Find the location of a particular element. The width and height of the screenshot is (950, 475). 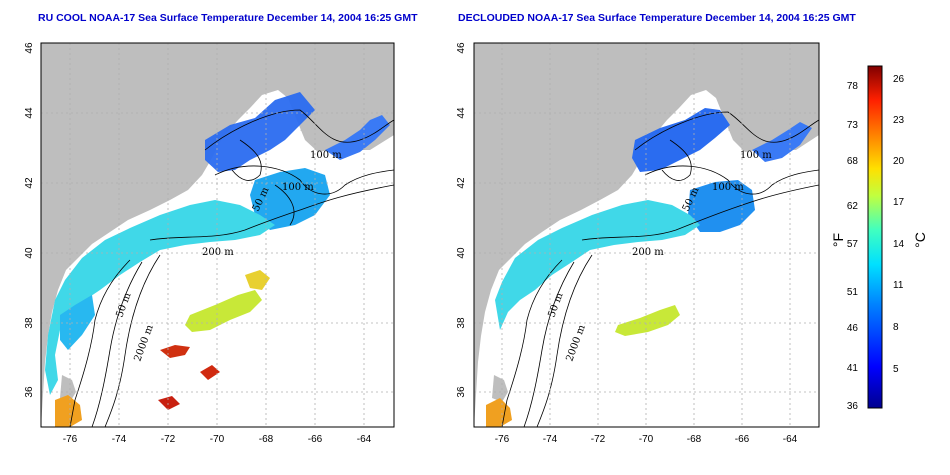

fahrenheit-tick: 68 is located at coordinates (853, 161).